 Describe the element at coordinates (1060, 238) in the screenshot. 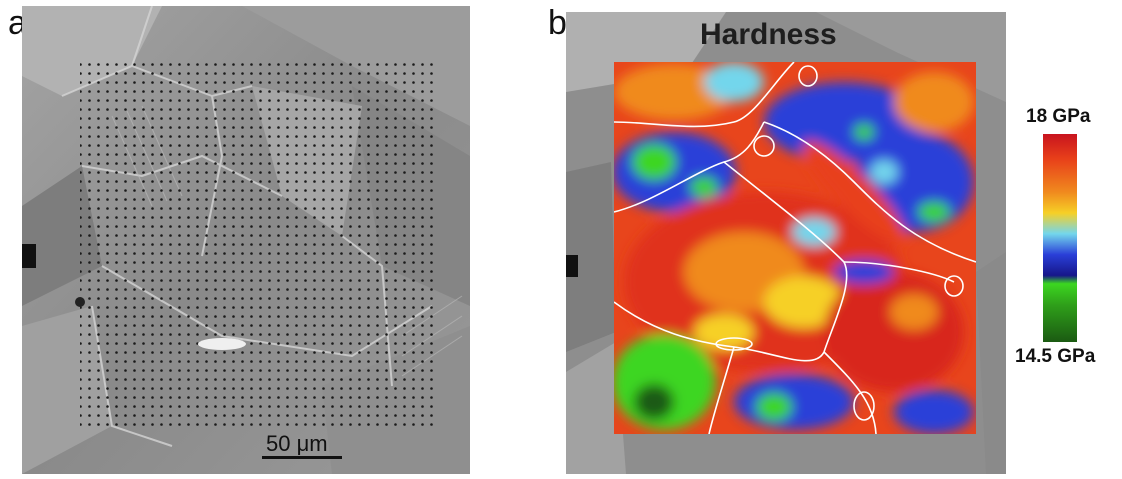

I see `colorbar` at that location.